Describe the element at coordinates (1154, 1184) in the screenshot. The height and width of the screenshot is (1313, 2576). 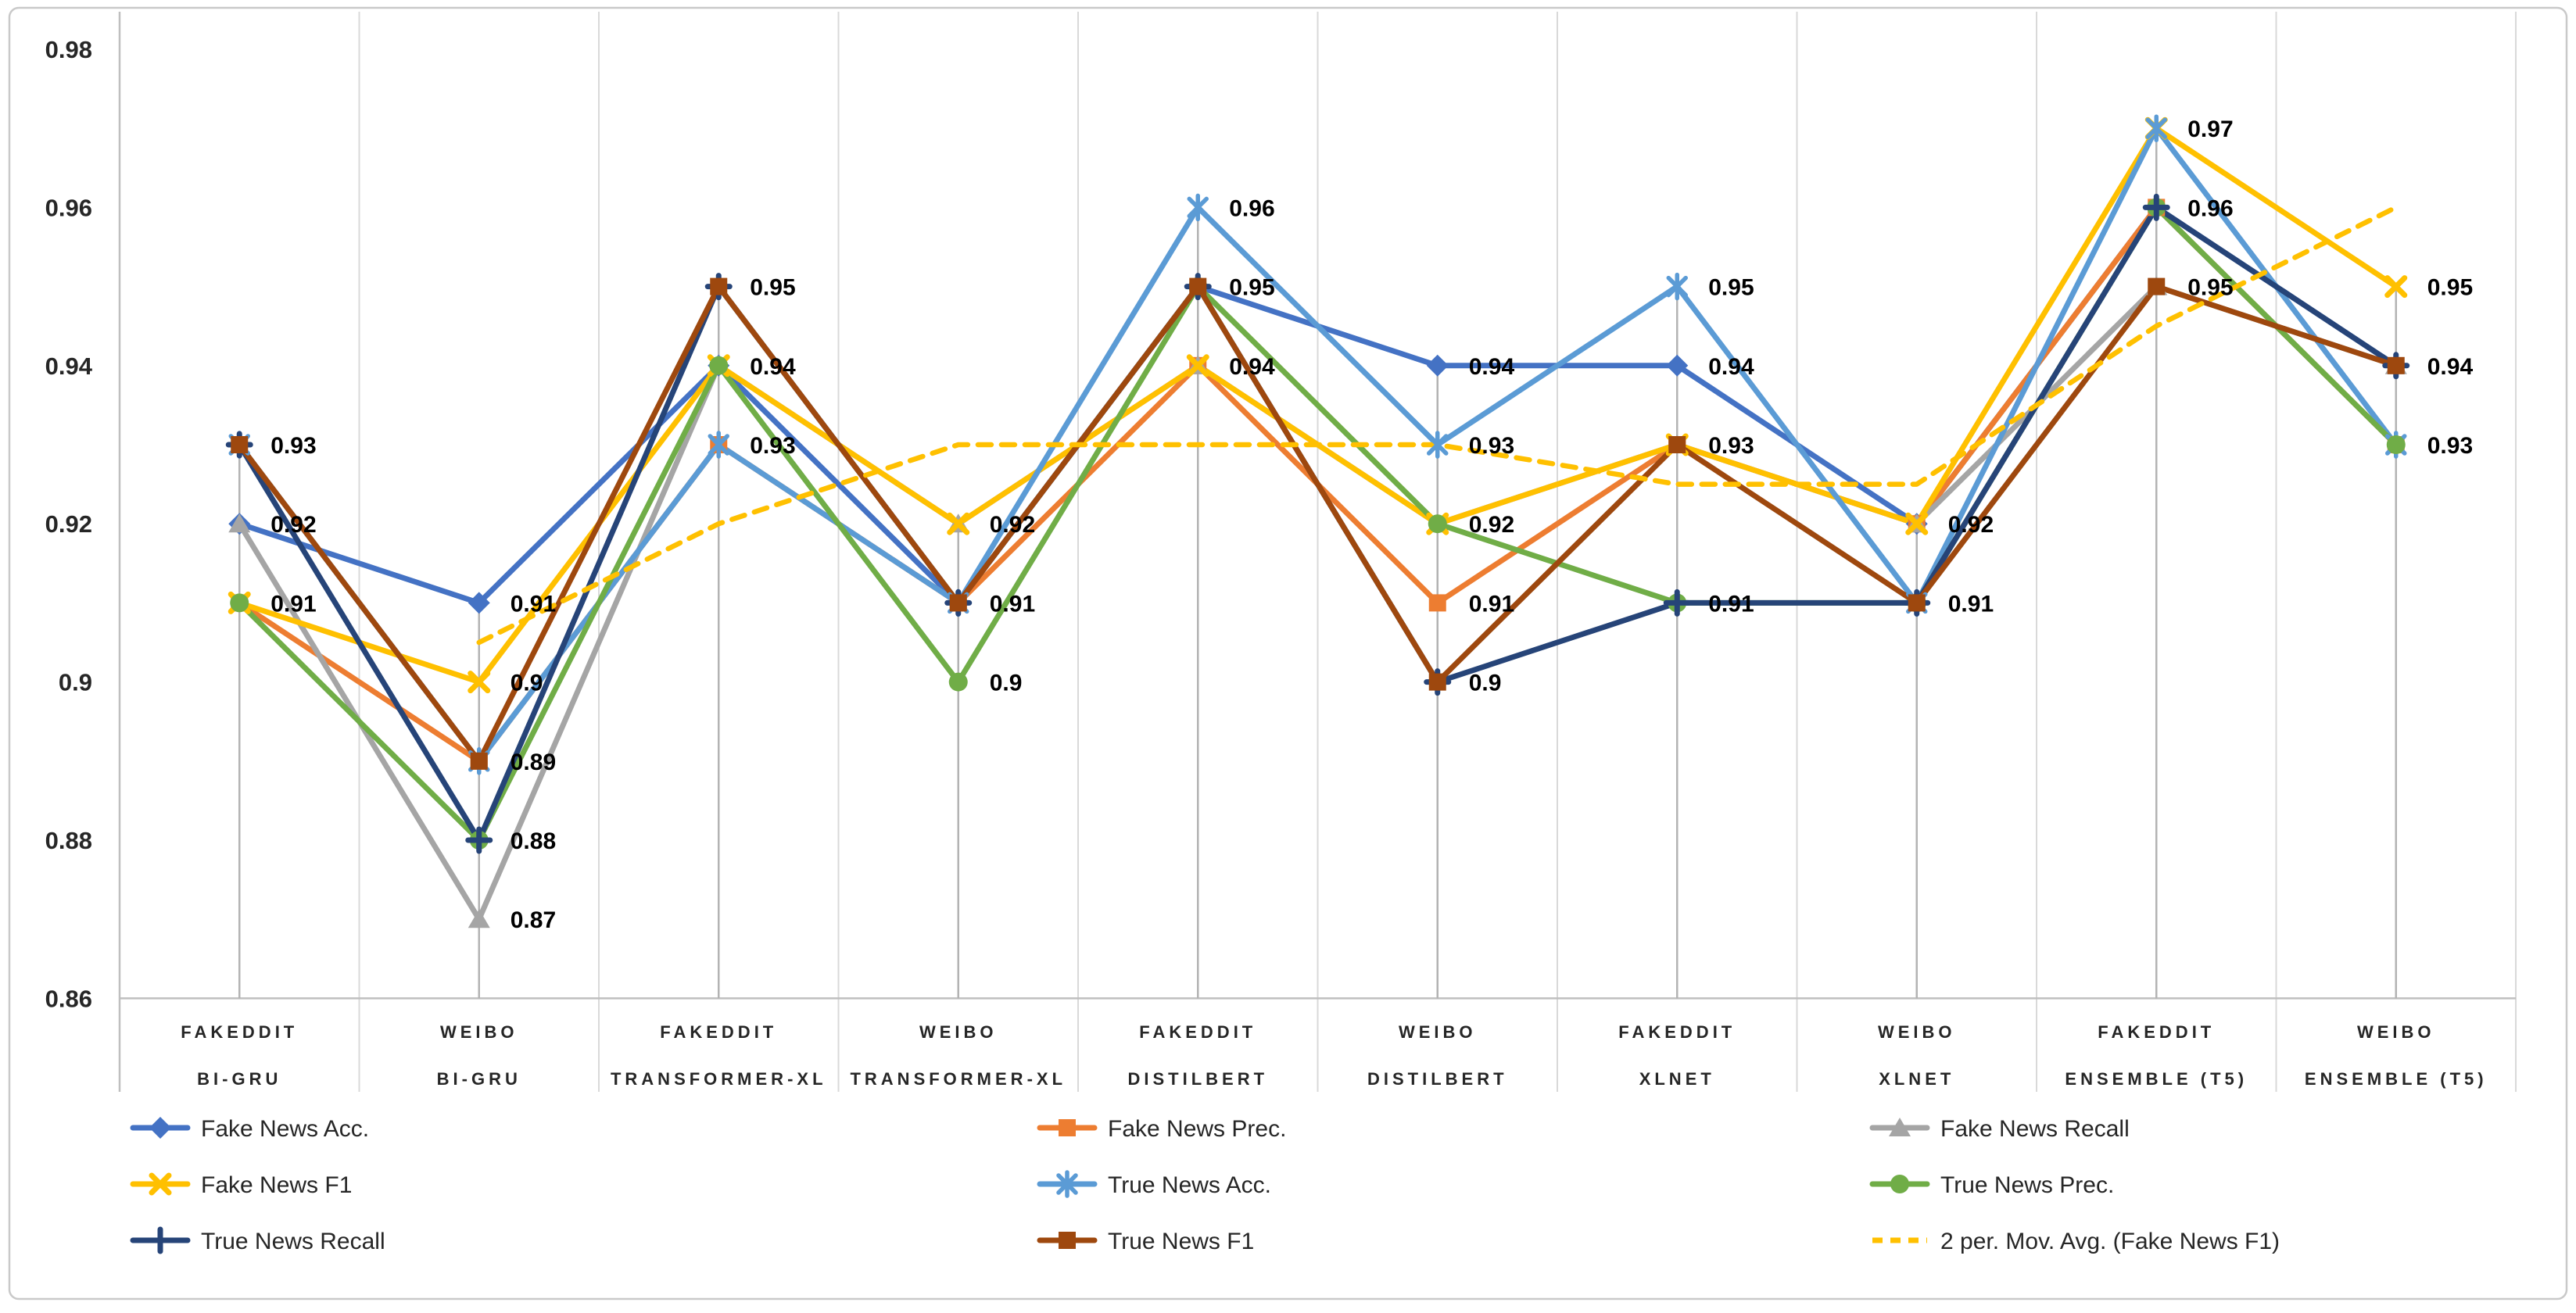
I see `legend-item-true-news-acc: True News Acc.` at that location.